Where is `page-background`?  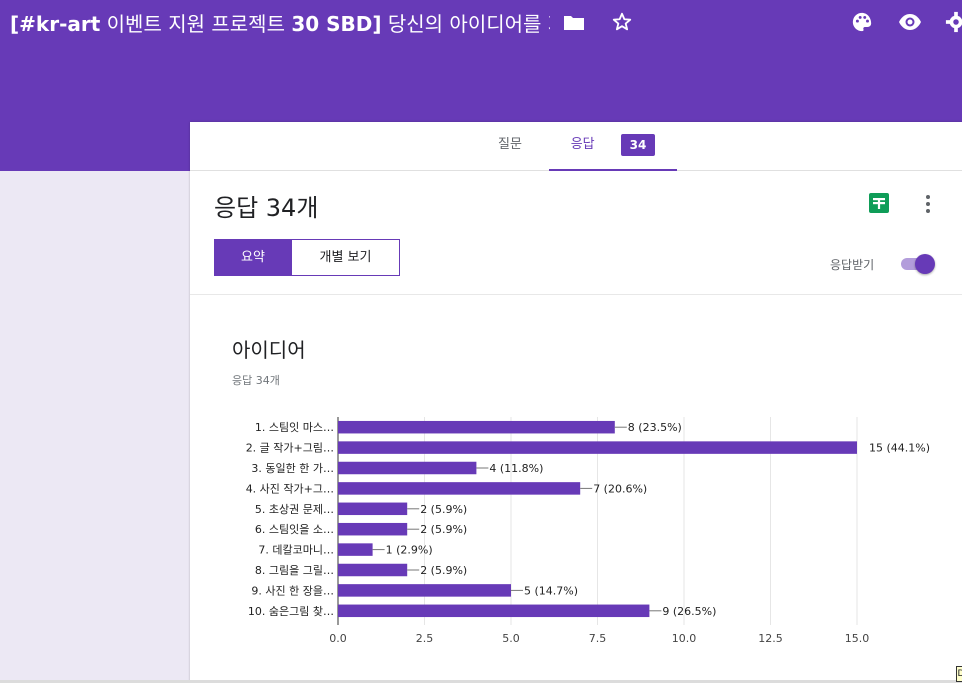 page-background is located at coordinates (95, 427).